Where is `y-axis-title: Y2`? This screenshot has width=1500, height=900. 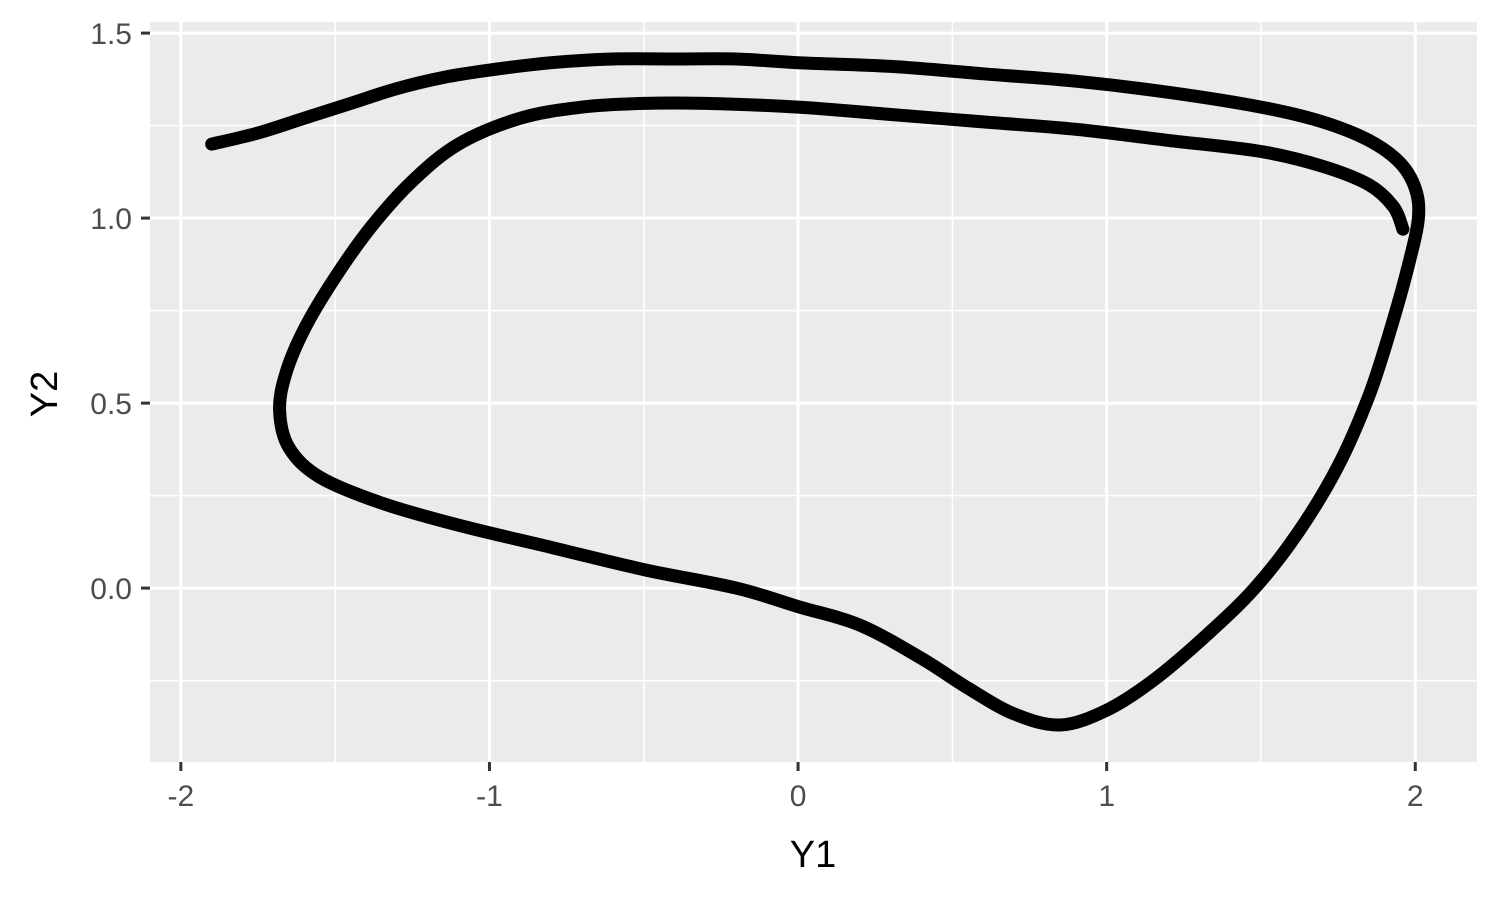 y-axis-title: Y2 is located at coordinates (45, 394).